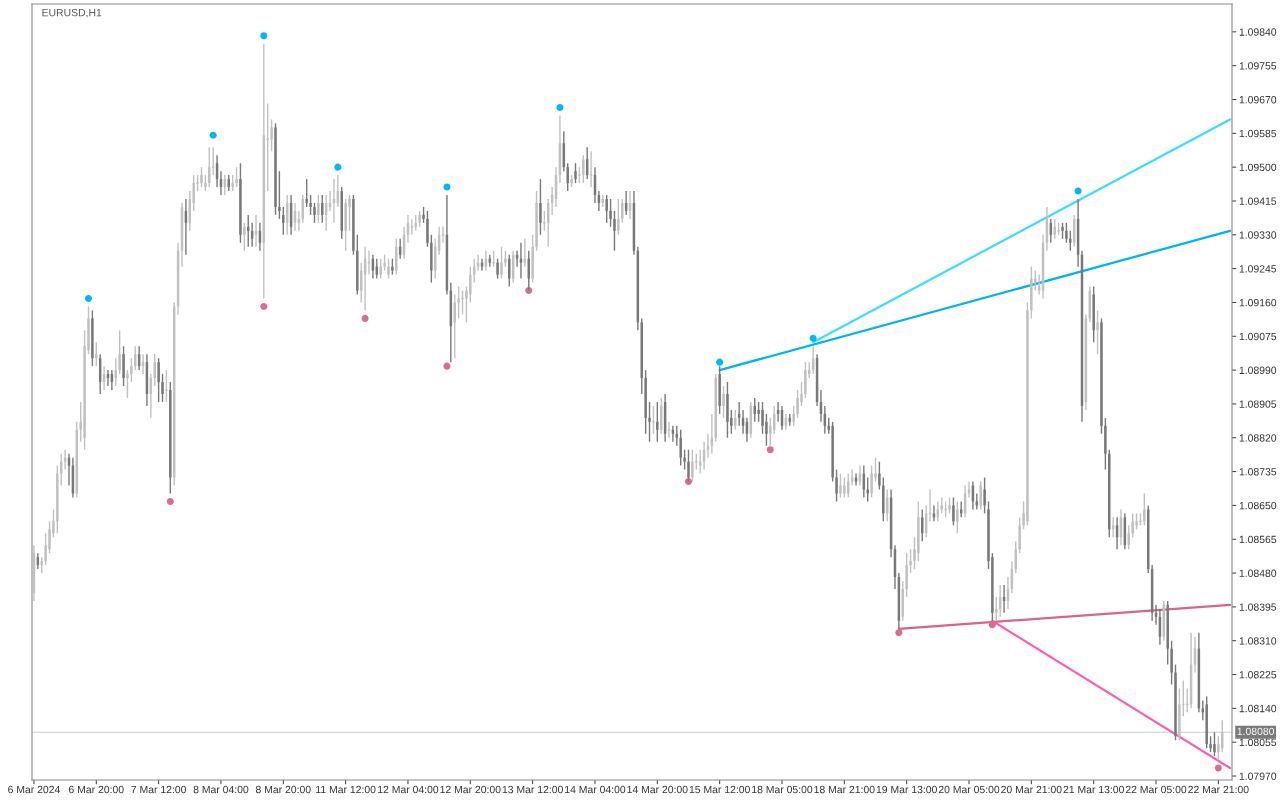 The height and width of the screenshot is (800, 1280). What do you see at coordinates (657, 789) in the screenshot?
I see `x-tick-label: 14 Mar 20:00` at bounding box center [657, 789].